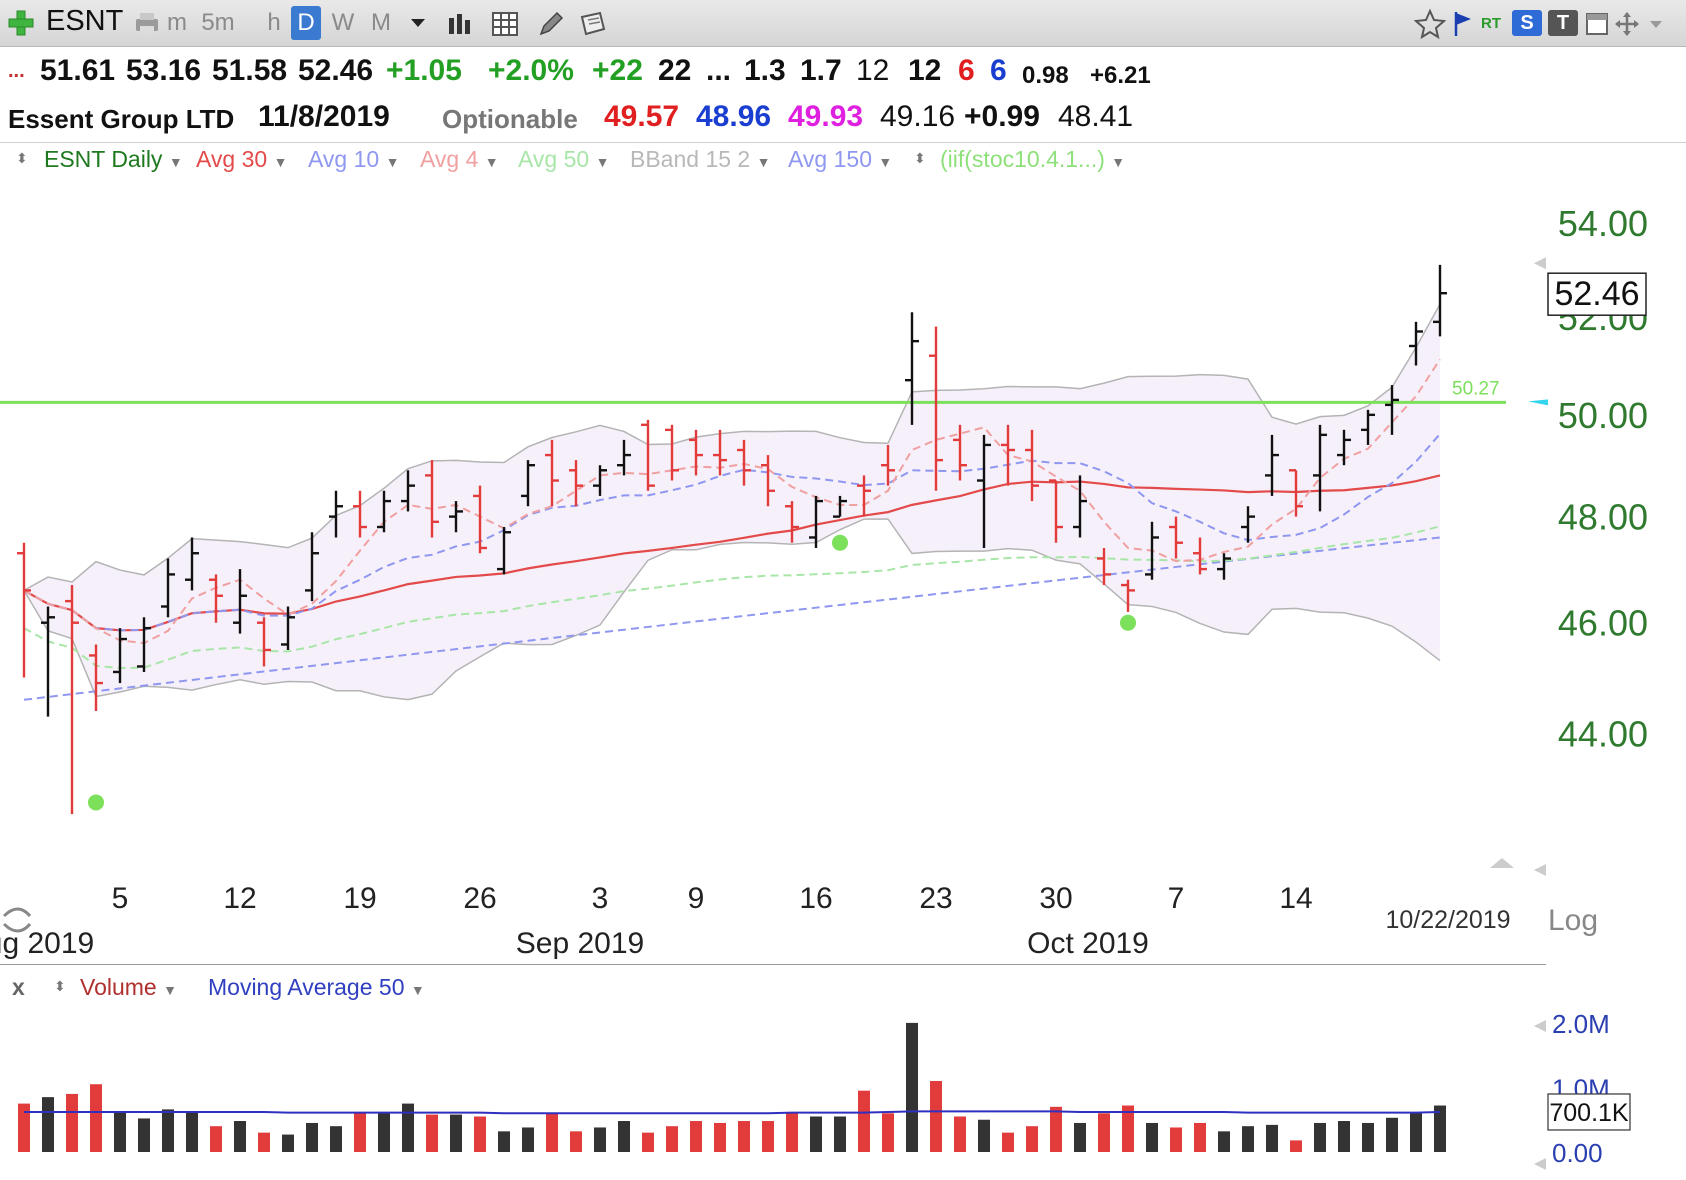 This screenshot has height=1180, width=1686. Describe the element at coordinates (164, 70) in the screenshot. I see `quote-high: 53.16` at that location.